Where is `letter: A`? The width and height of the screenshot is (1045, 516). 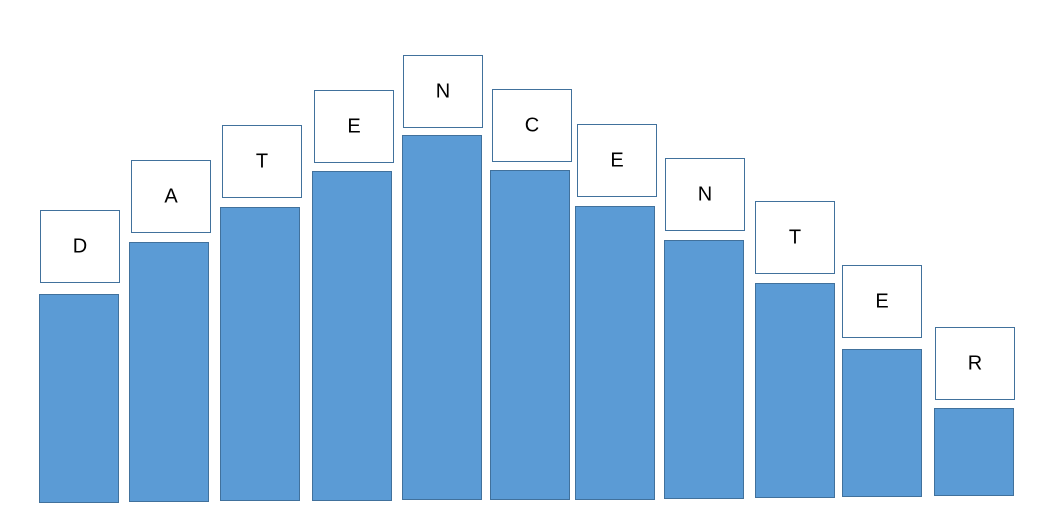
letter: A is located at coordinates (171, 196).